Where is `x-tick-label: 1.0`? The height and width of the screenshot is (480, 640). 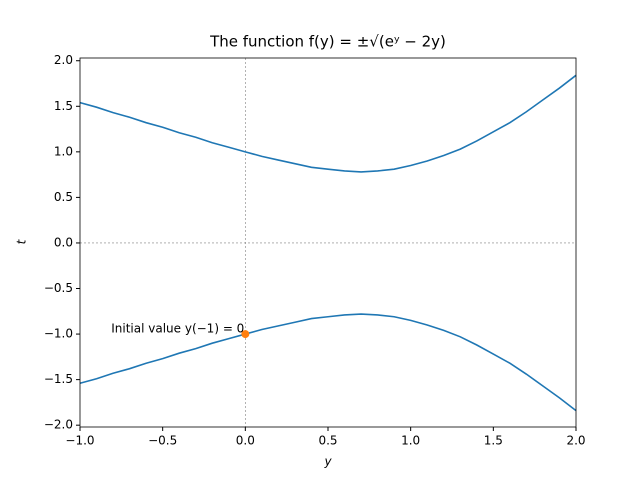
x-tick-label: 1.0 is located at coordinates (410, 441).